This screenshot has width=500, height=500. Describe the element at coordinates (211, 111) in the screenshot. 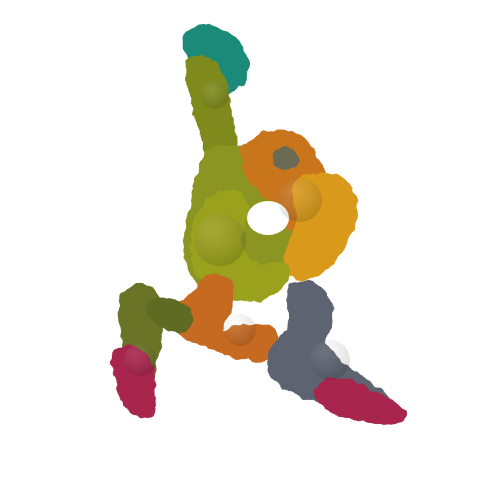

I see `upper-olive-stalk` at that location.